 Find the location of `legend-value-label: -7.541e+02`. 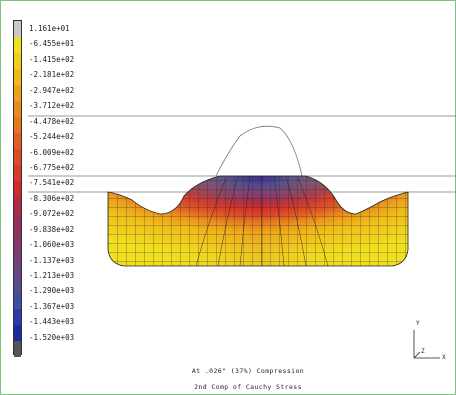

legend-value-label: -7.541e+02 is located at coordinates (52, 183).